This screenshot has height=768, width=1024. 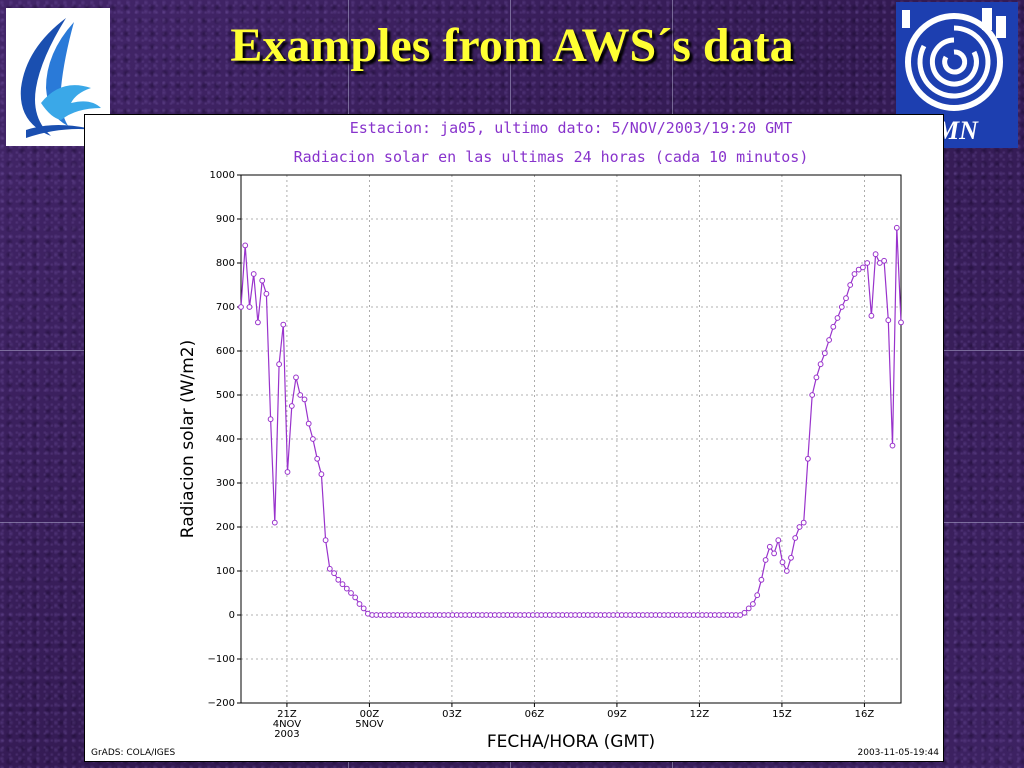 What do you see at coordinates (370, 714) in the screenshot?
I see `x-tick-label: 00Z` at bounding box center [370, 714].